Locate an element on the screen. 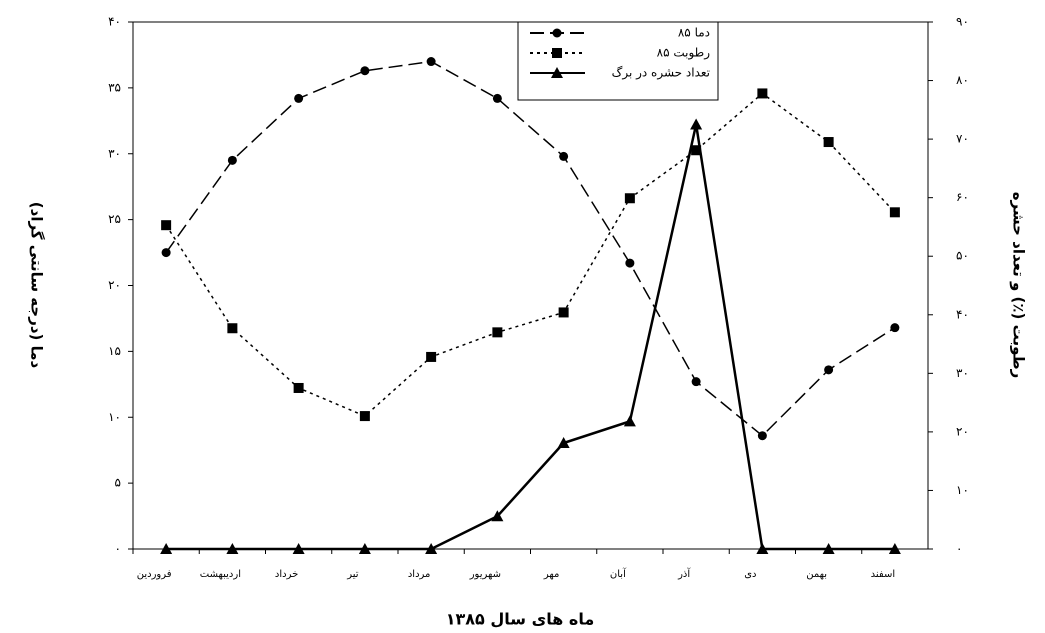  y2-axis-title: رطوبت (٪) و تعداد حشره is located at coordinates (1019, 285).